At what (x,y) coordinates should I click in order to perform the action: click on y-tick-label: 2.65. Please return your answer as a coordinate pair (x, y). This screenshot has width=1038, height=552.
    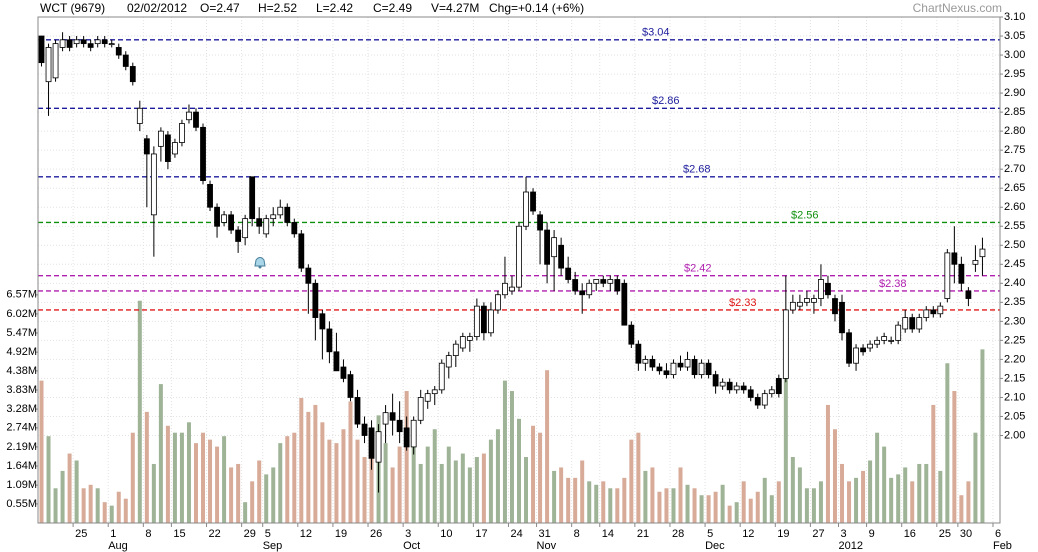
    Looking at the image, I should click on (1014, 188).